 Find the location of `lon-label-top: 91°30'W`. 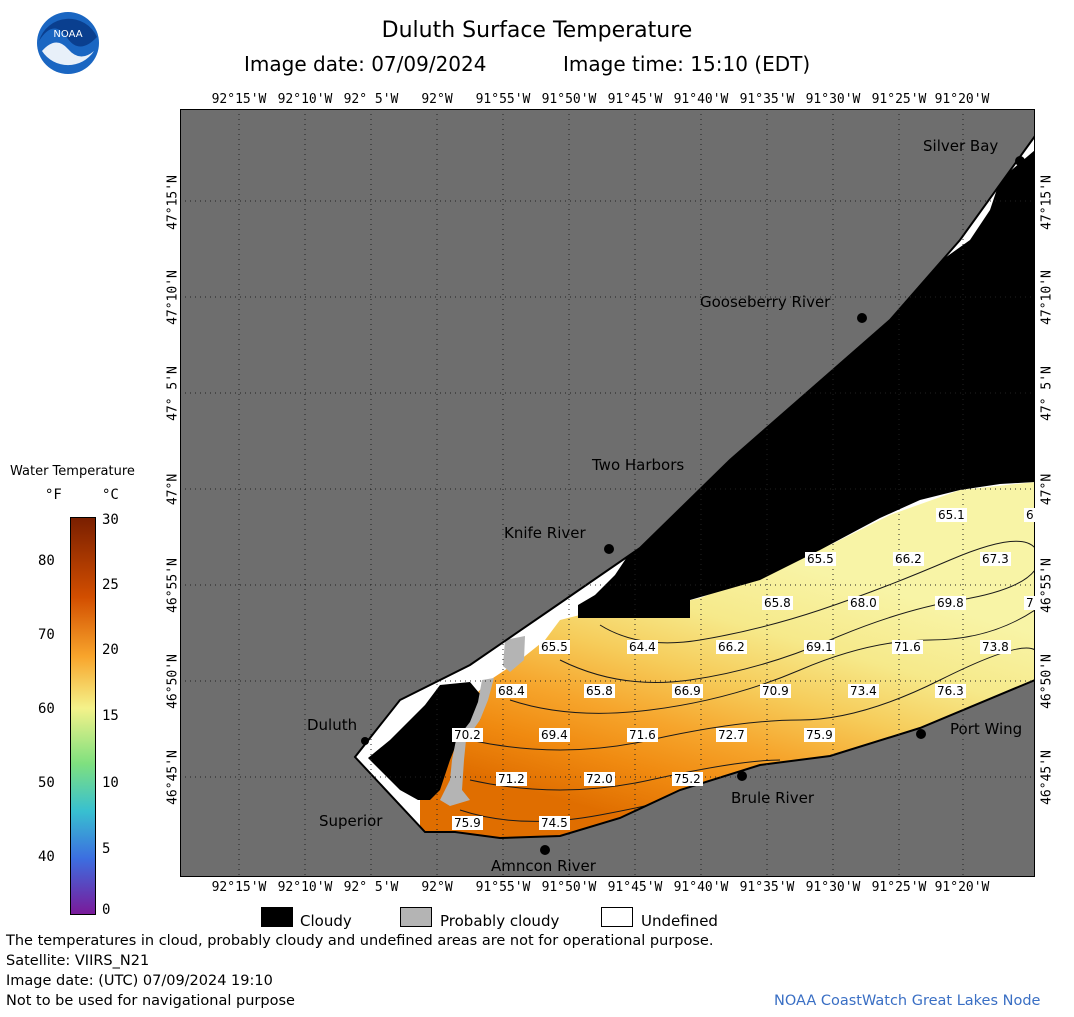

lon-label-top: 91°30'W is located at coordinates (833, 99).